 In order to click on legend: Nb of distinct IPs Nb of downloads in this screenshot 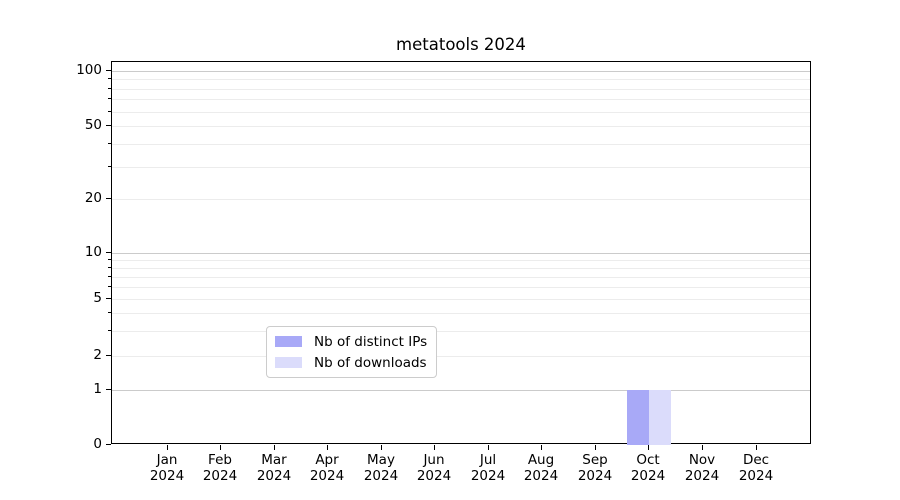, I will do `click(352, 352)`.